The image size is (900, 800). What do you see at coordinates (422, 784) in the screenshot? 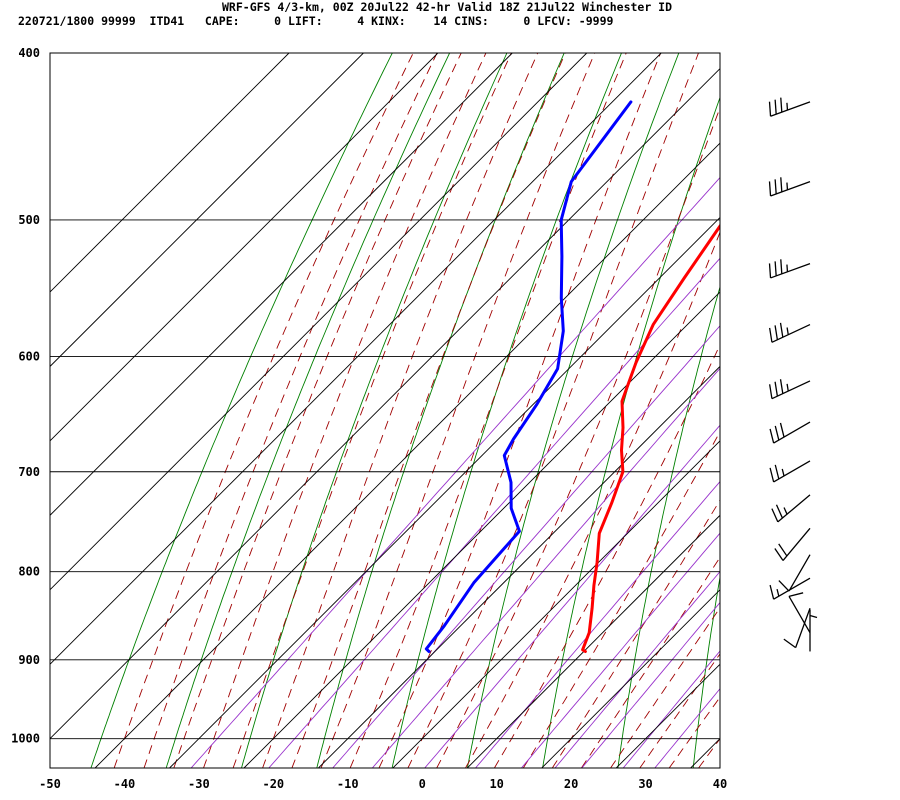
I see `temperature-tick-label: 0` at bounding box center [422, 784].